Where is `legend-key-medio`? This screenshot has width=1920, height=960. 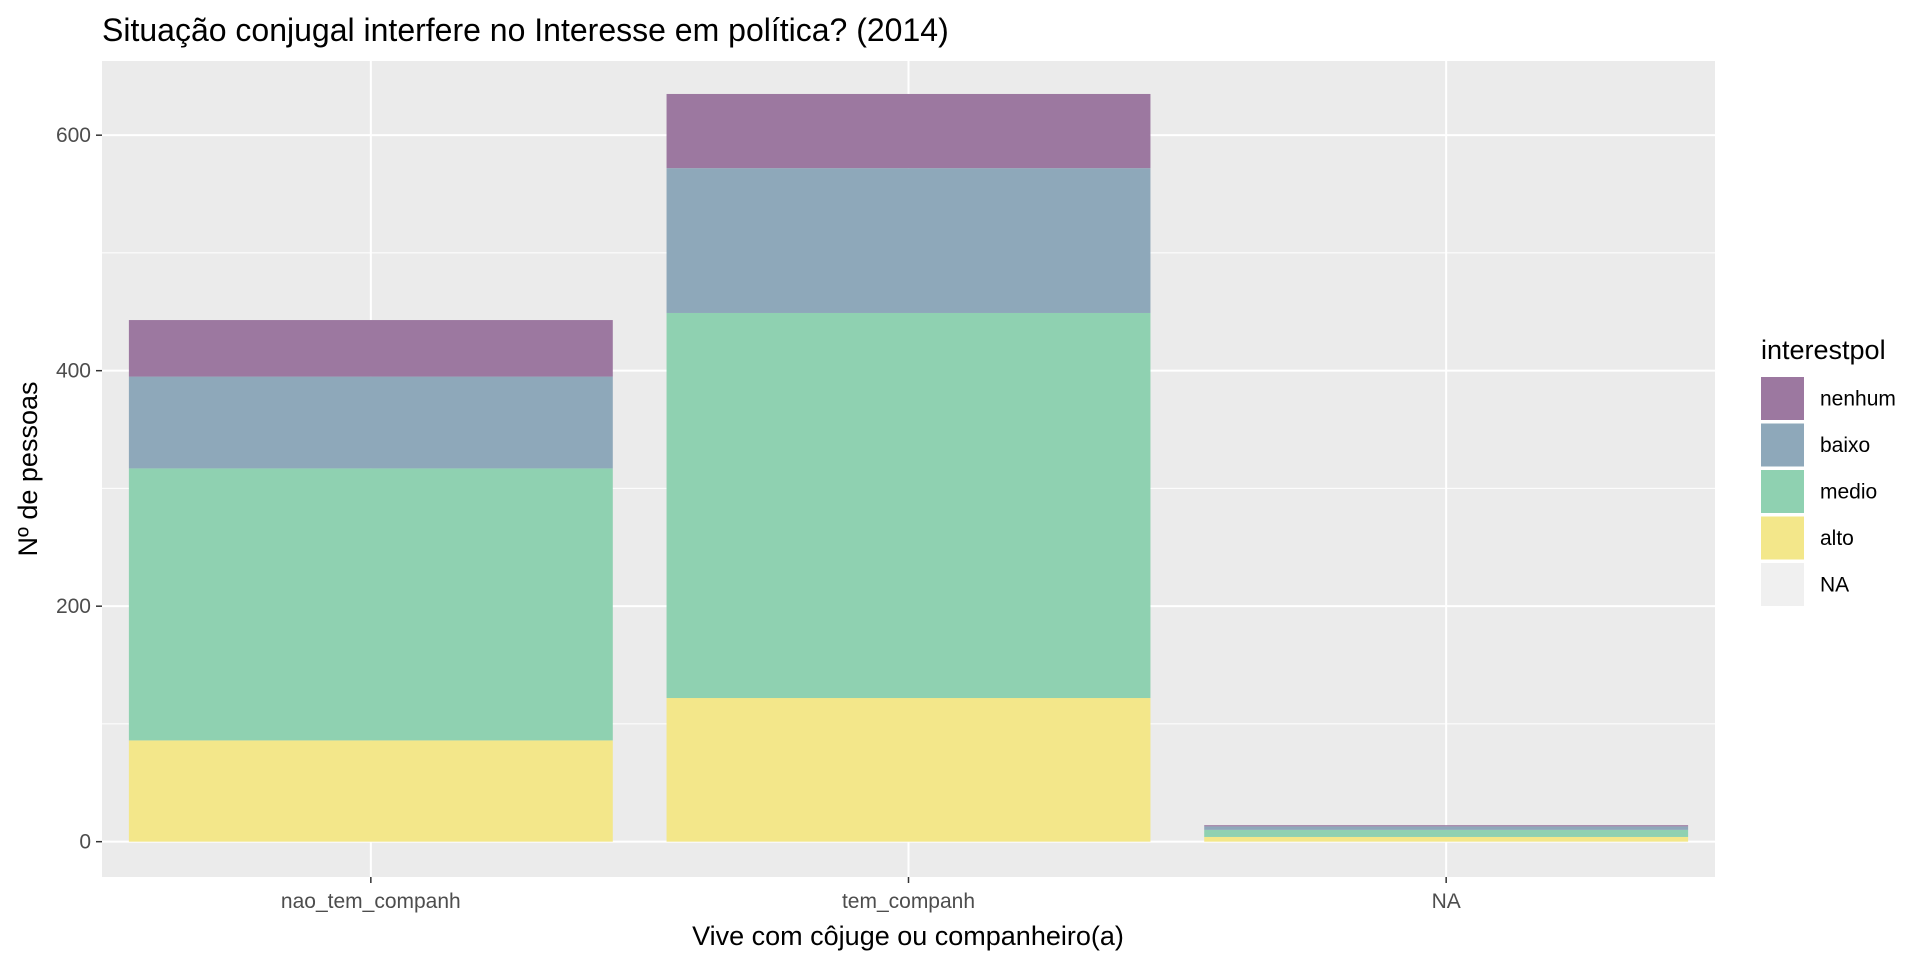
legend-key-medio is located at coordinates (1782, 491).